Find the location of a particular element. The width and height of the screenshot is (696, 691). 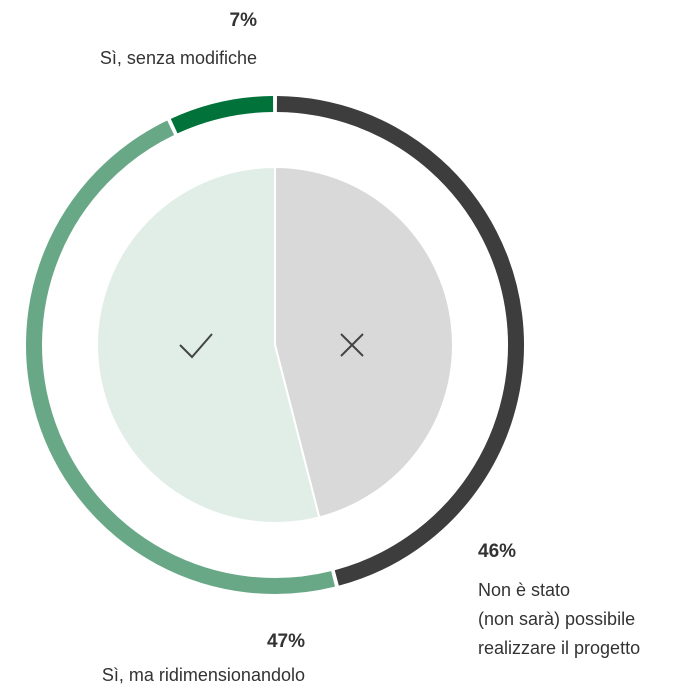

category-label: Sì, senza modifiche is located at coordinates (178, 58).